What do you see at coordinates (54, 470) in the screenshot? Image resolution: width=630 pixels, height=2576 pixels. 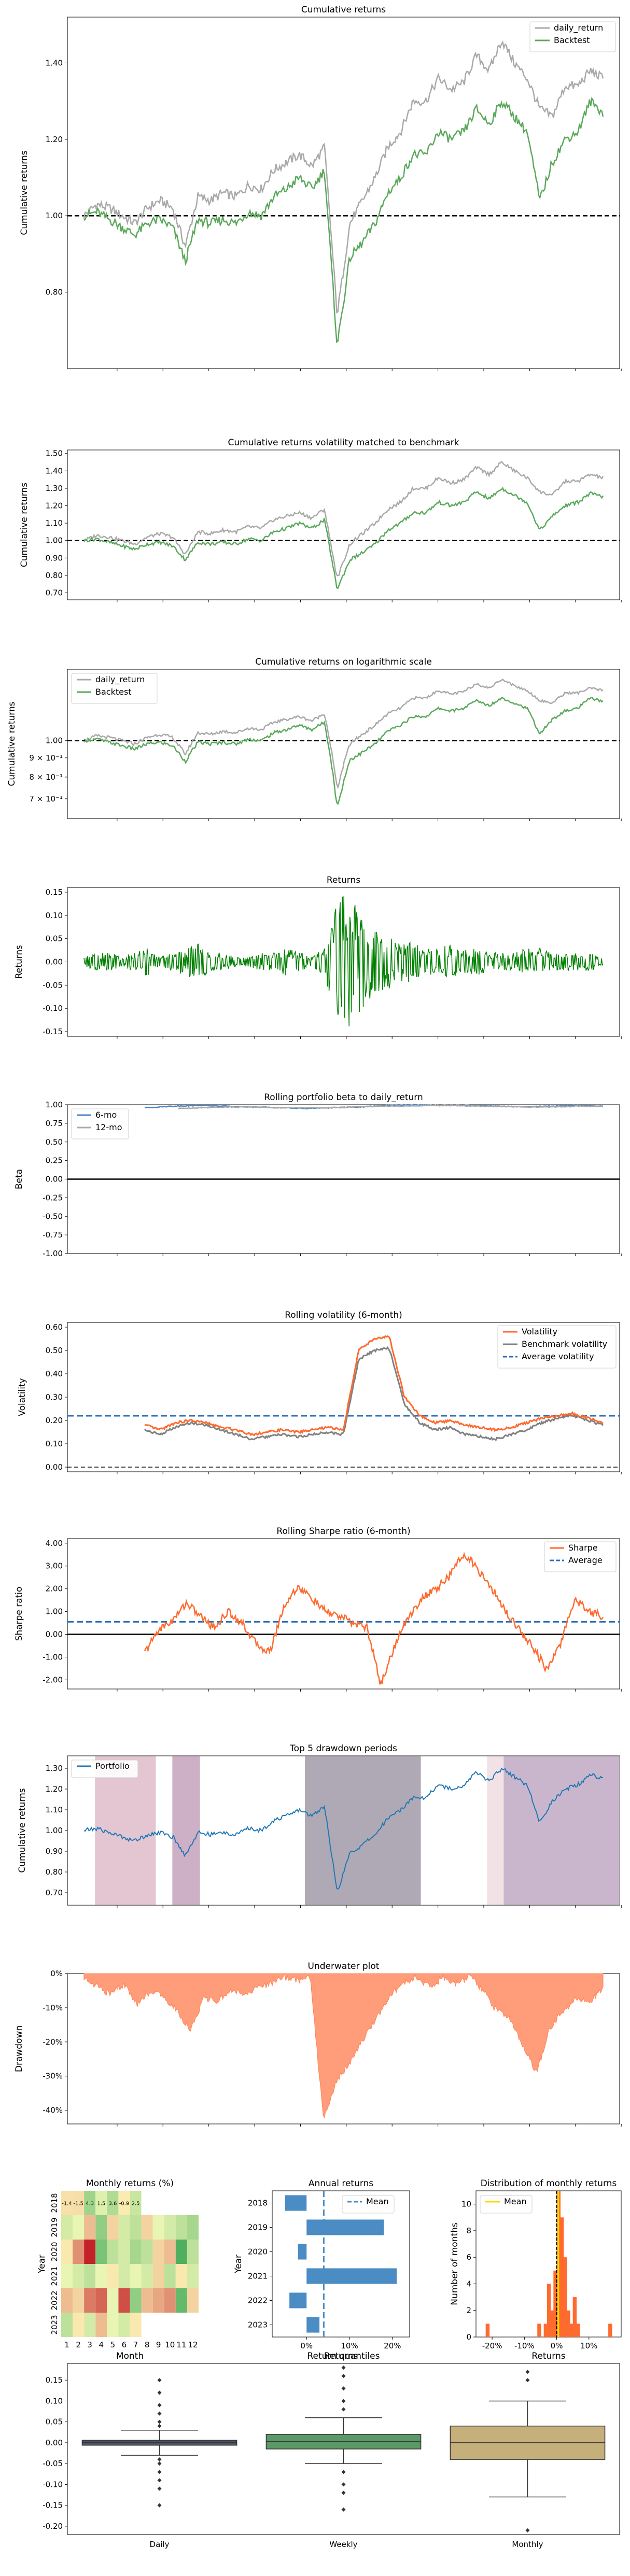 I see `y-tick-label: 1.40` at bounding box center [54, 470].